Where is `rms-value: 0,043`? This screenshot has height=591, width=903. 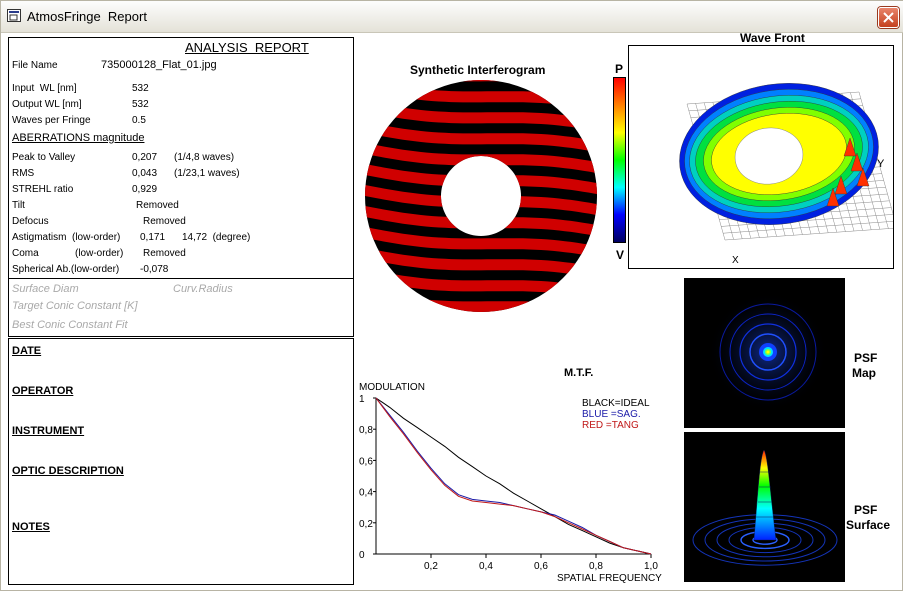
rms-value: 0,043 is located at coordinates (145, 173).